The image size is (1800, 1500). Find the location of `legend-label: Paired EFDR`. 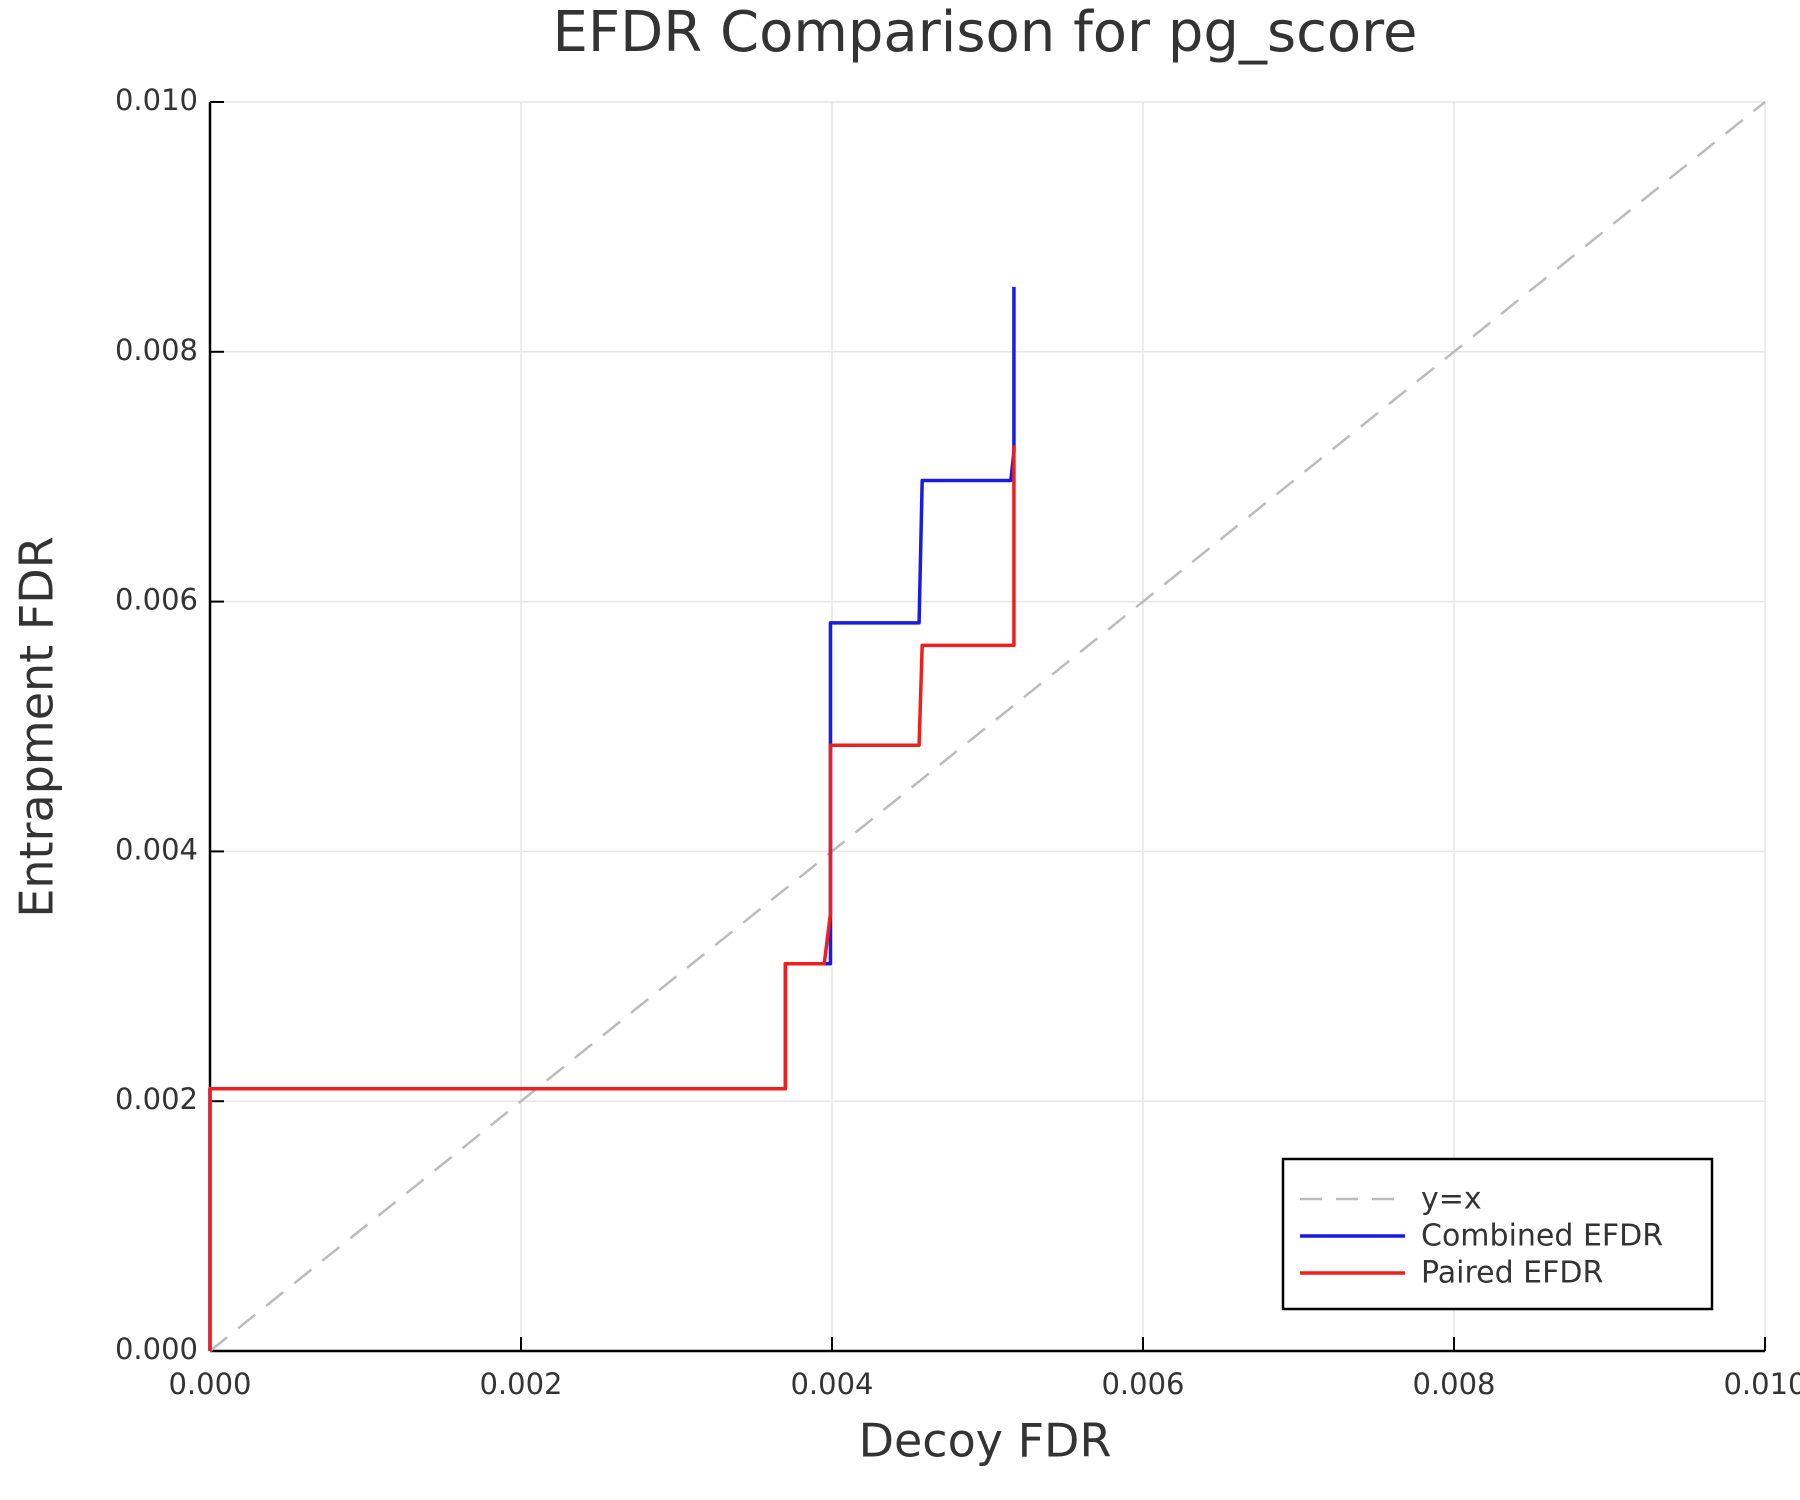

legend-label: Paired EFDR is located at coordinates (1512, 1273).